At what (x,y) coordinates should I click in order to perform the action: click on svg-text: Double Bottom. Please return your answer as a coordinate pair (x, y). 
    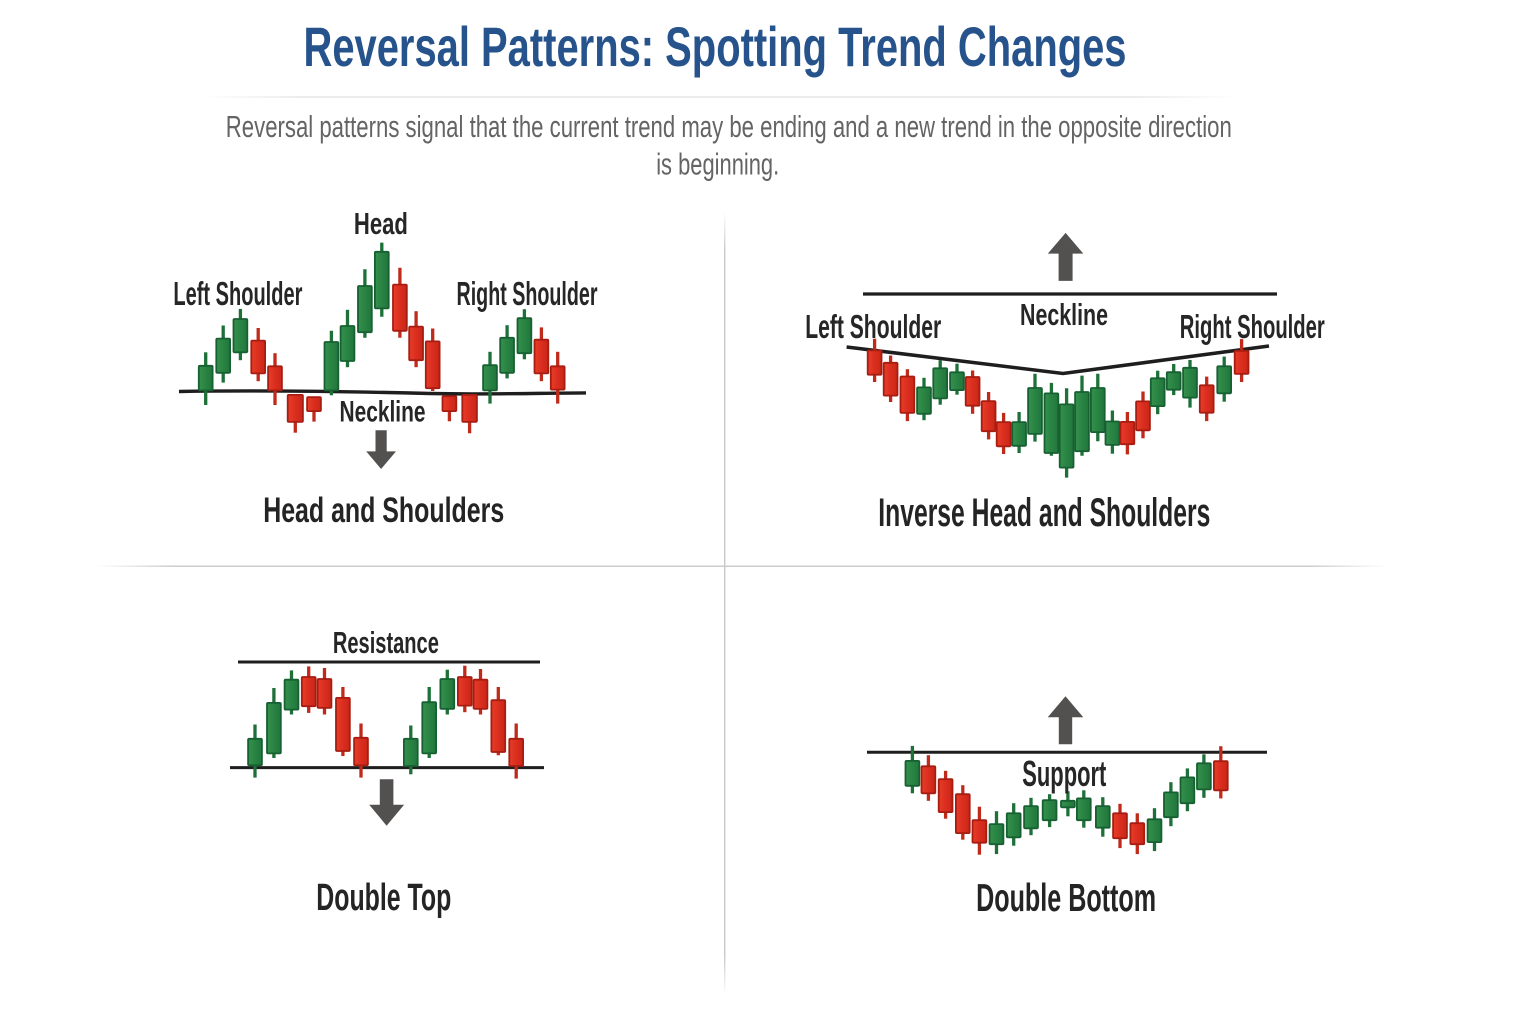
    Looking at the image, I should click on (1066, 898).